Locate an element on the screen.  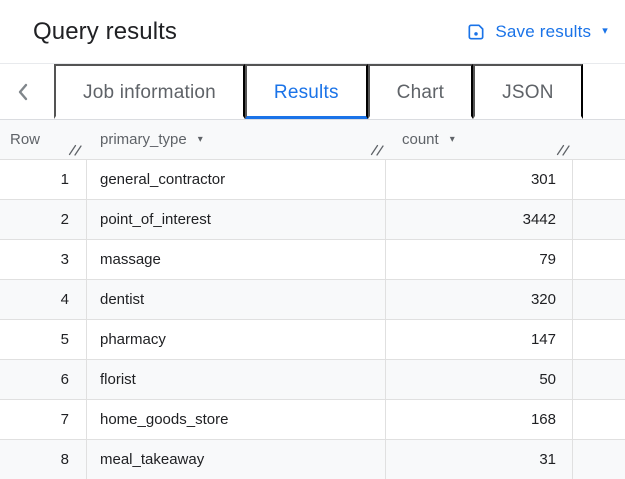
count-cell: 79 is located at coordinates (479, 259).